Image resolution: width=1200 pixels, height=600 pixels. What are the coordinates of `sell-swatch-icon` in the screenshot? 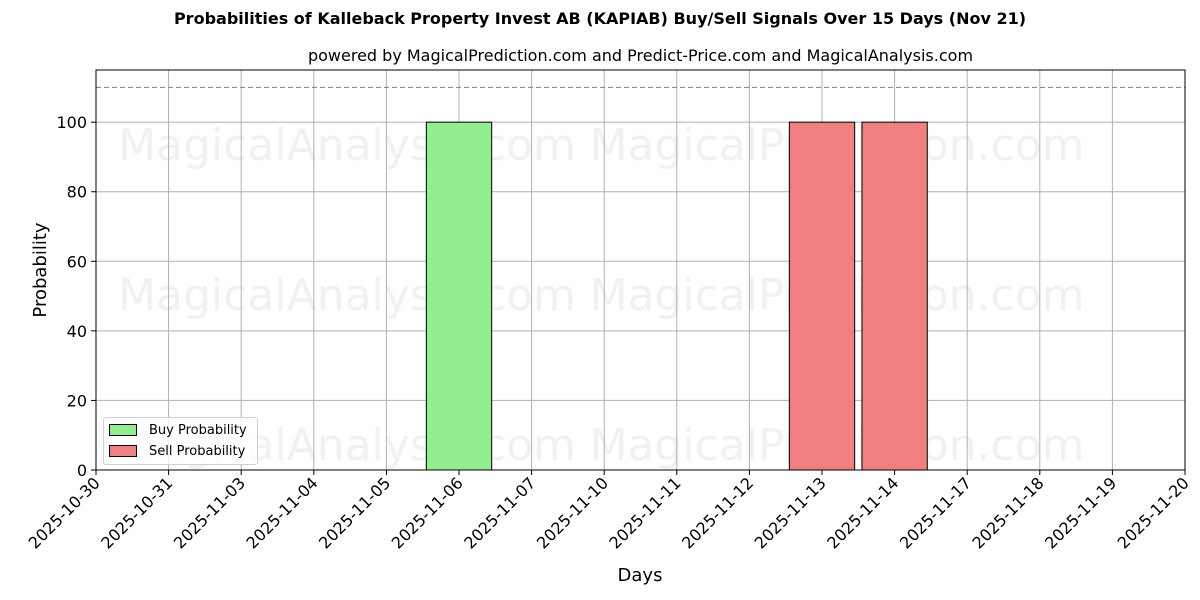 It's located at (123, 451).